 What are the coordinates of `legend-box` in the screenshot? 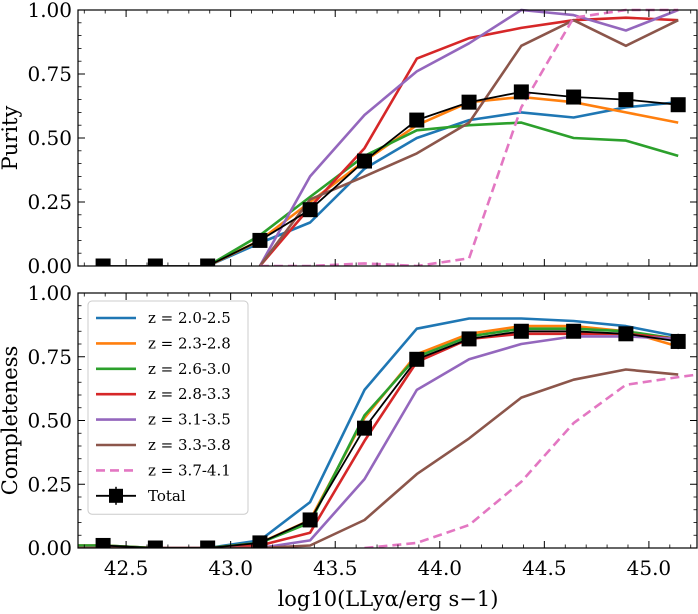 It's located at (168, 407).